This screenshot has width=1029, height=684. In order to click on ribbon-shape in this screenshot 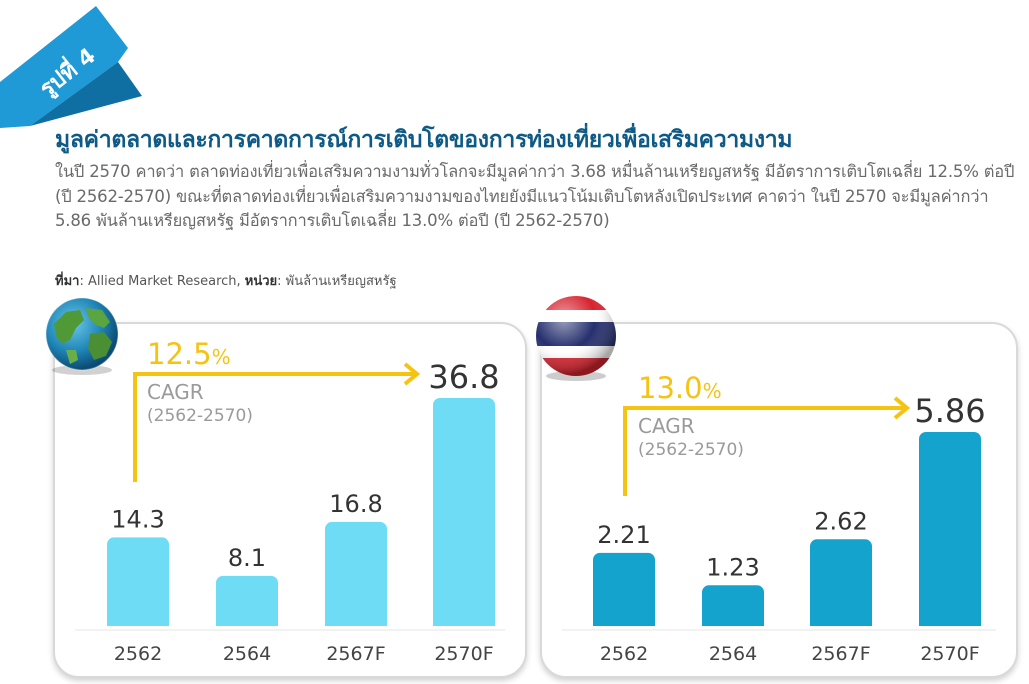, I will do `click(64, 67)`.